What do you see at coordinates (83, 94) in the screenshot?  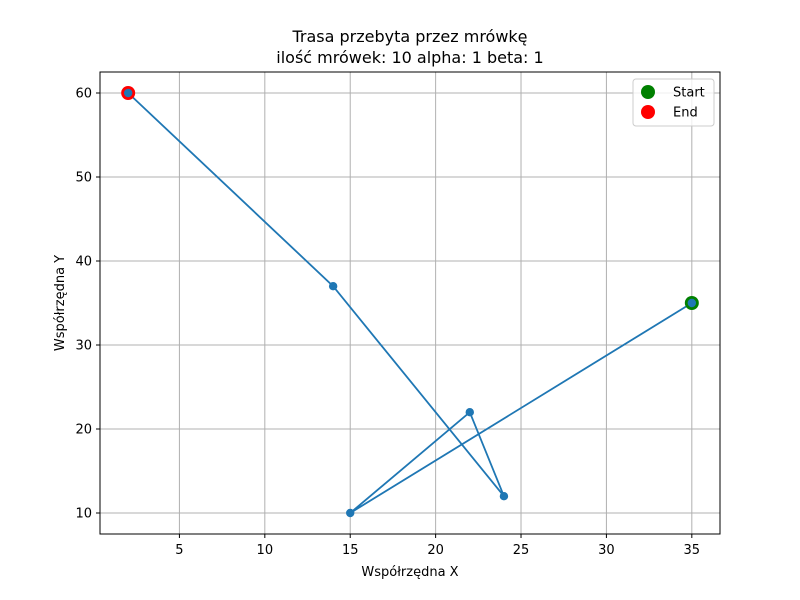 I see `y-tick-label: 60` at bounding box center [83, 94].